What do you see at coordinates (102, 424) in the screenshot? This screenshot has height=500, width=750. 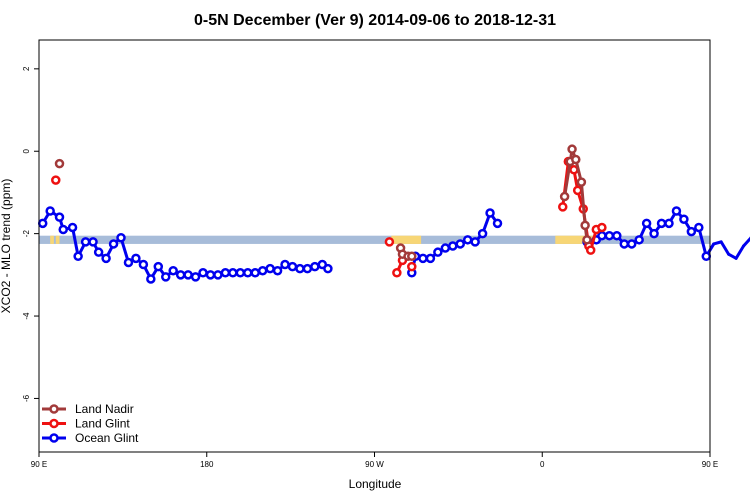 I see `legend-label: Land Glint` at bounding box center [102, 424].